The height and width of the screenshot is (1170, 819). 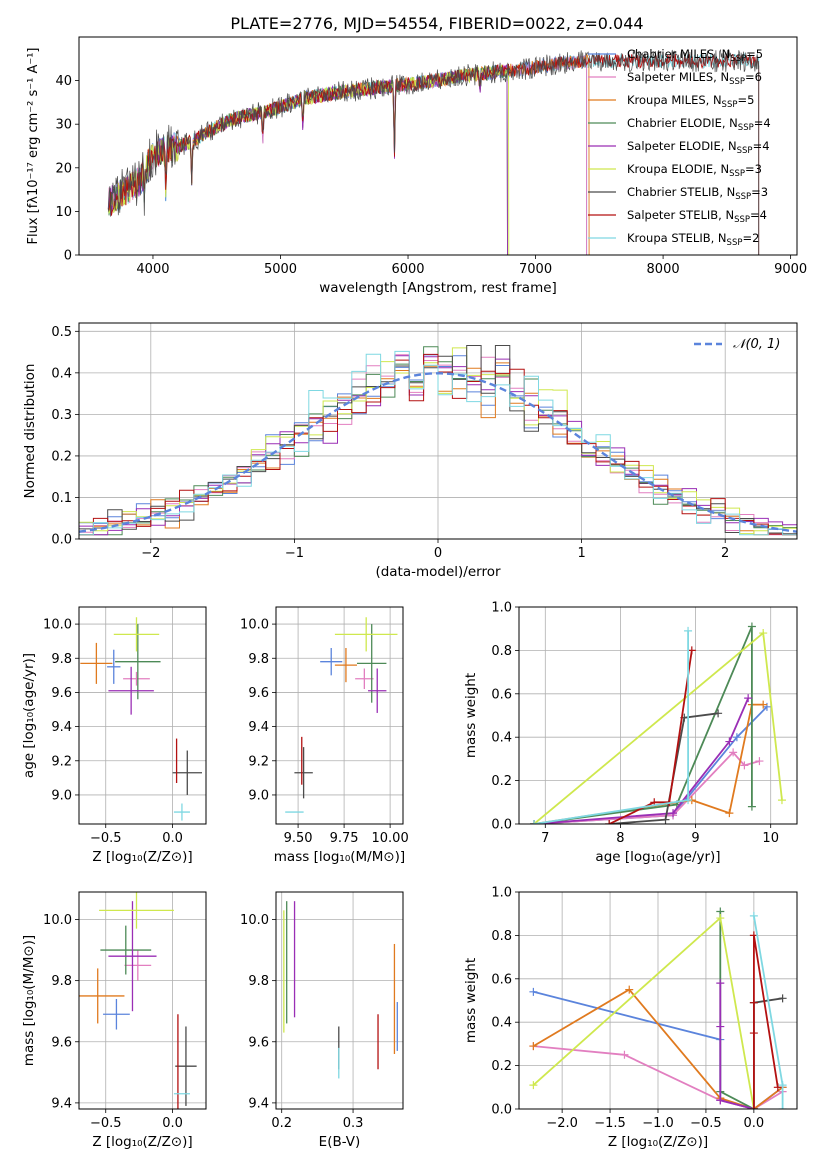 I want to click on spectrum-legend-label-6: Chabrier STELIB, NSSP=3, so click(x=697, y=193).